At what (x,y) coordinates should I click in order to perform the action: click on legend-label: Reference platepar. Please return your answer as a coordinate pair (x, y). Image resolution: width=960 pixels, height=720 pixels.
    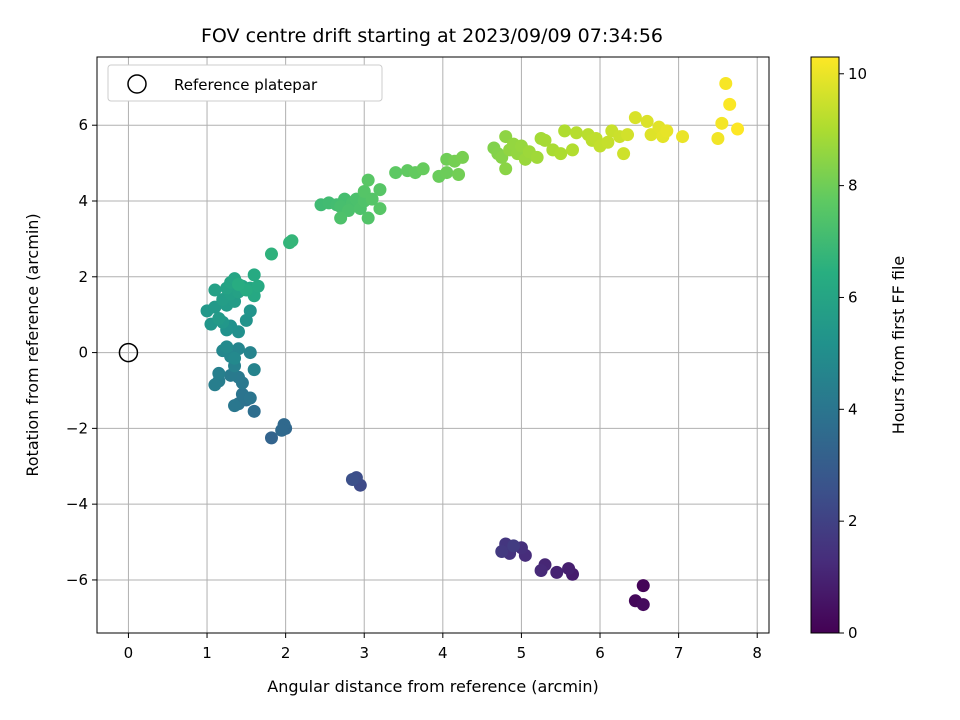
    Looking at the image, I should click on (246, 85).